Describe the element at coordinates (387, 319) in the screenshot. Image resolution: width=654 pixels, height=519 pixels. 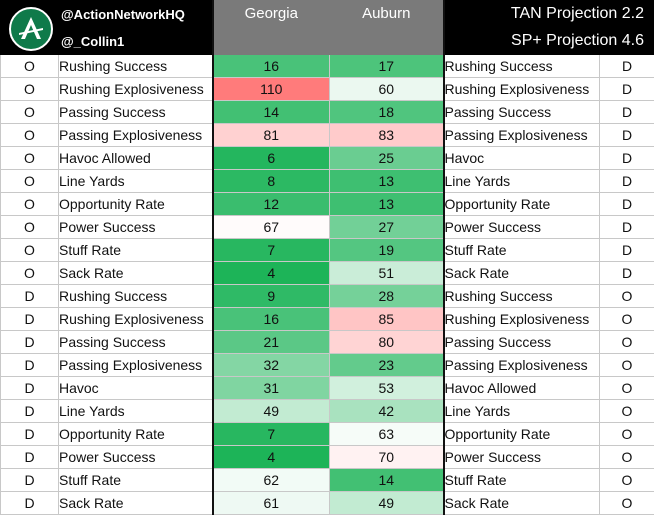
I see `auburn-rank-cell: 85` at that location.